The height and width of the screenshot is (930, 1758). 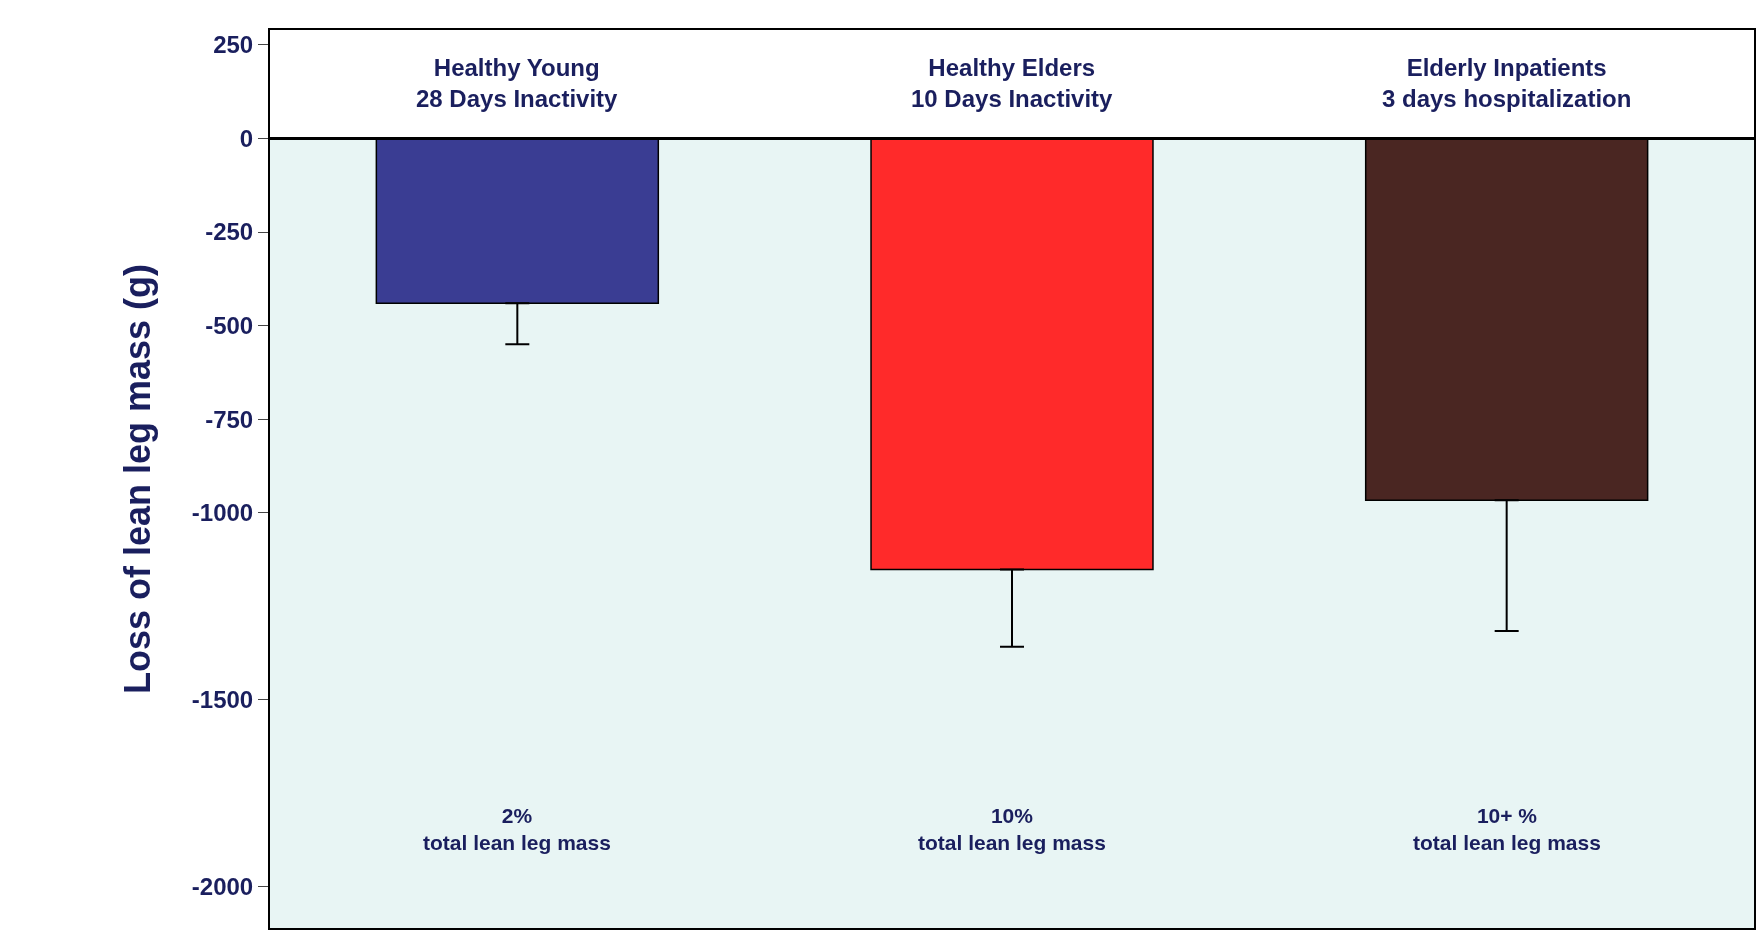 I want to click on y-tick-label: -2000, so click(x=222, y=887).